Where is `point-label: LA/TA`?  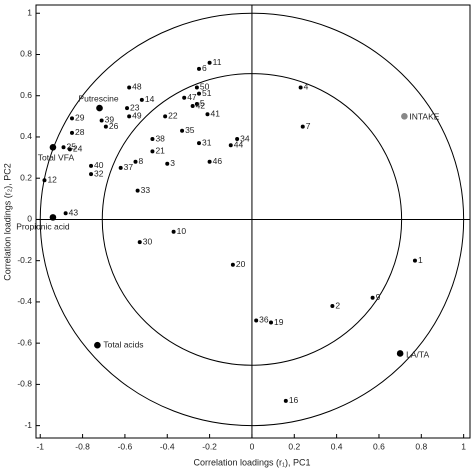
point-label: LA/TA is located at coordinates (417, 355).